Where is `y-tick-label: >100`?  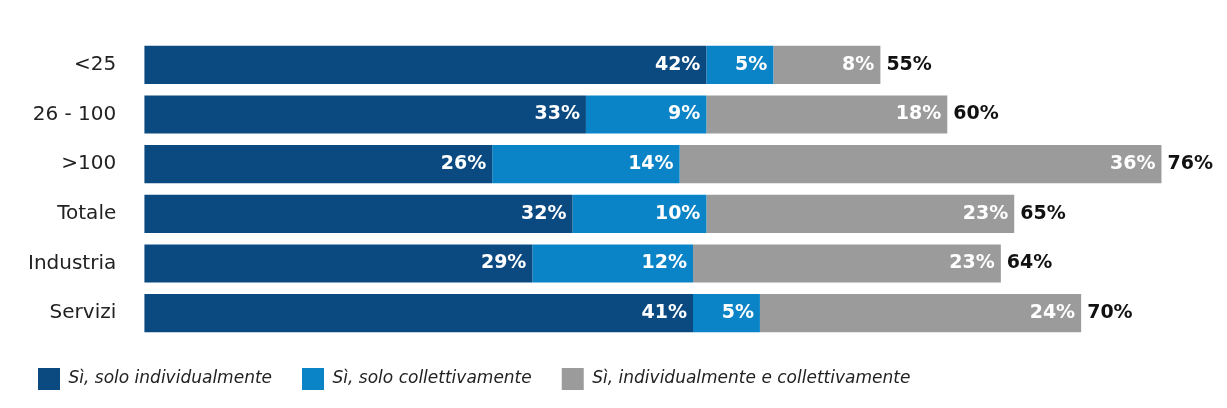
y-tick-label: >100 is located at coordinates (89, 162).